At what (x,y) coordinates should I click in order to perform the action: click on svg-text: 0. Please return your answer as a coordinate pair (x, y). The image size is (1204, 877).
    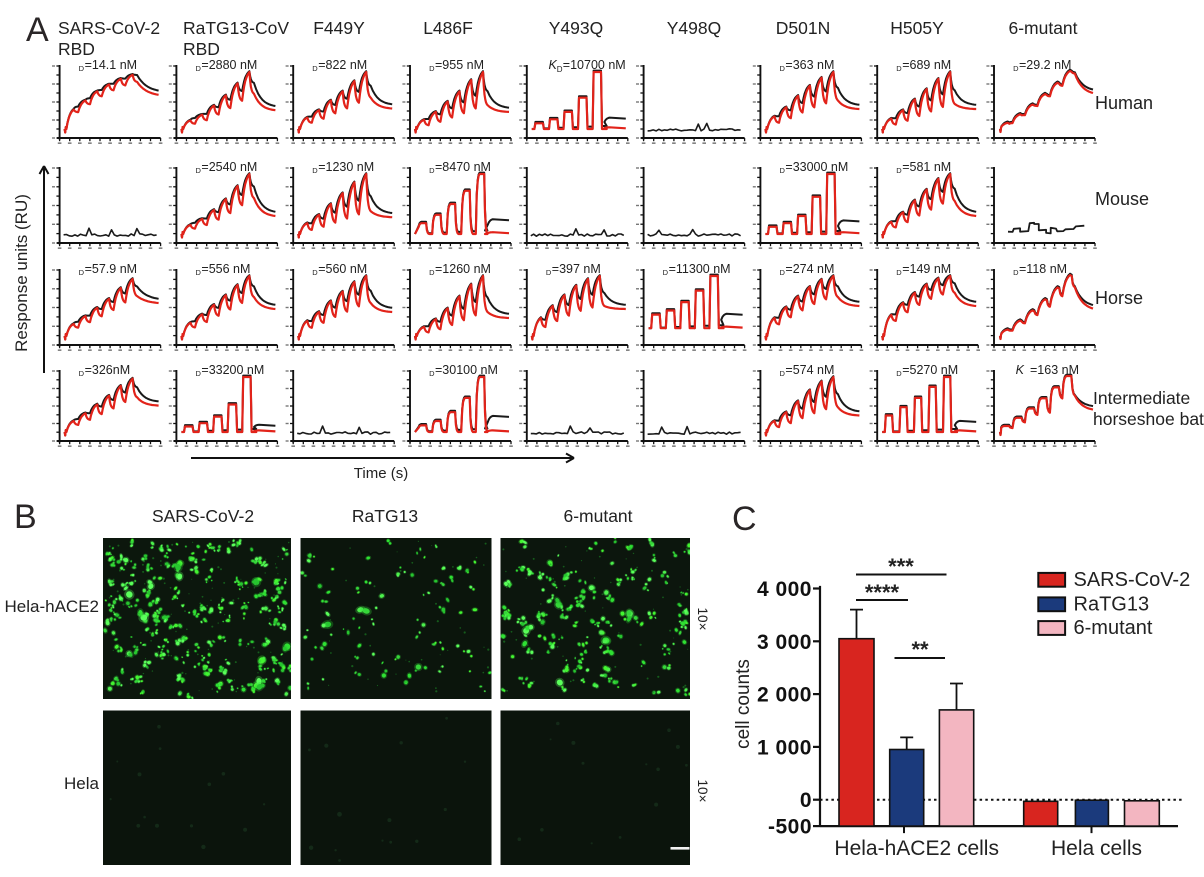
    Looking at the image, I should click on (806, 800).